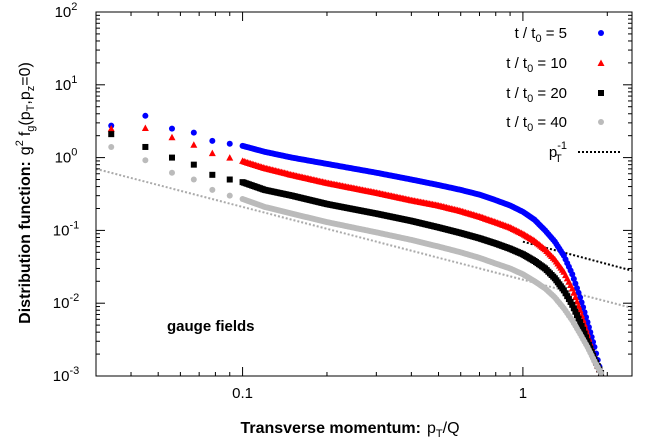 The height and width of the screenshot is (440, 657). Describe the element at coordinates (74, 371) in the screenshot. I see `y-tick-exp: -3` at that location.